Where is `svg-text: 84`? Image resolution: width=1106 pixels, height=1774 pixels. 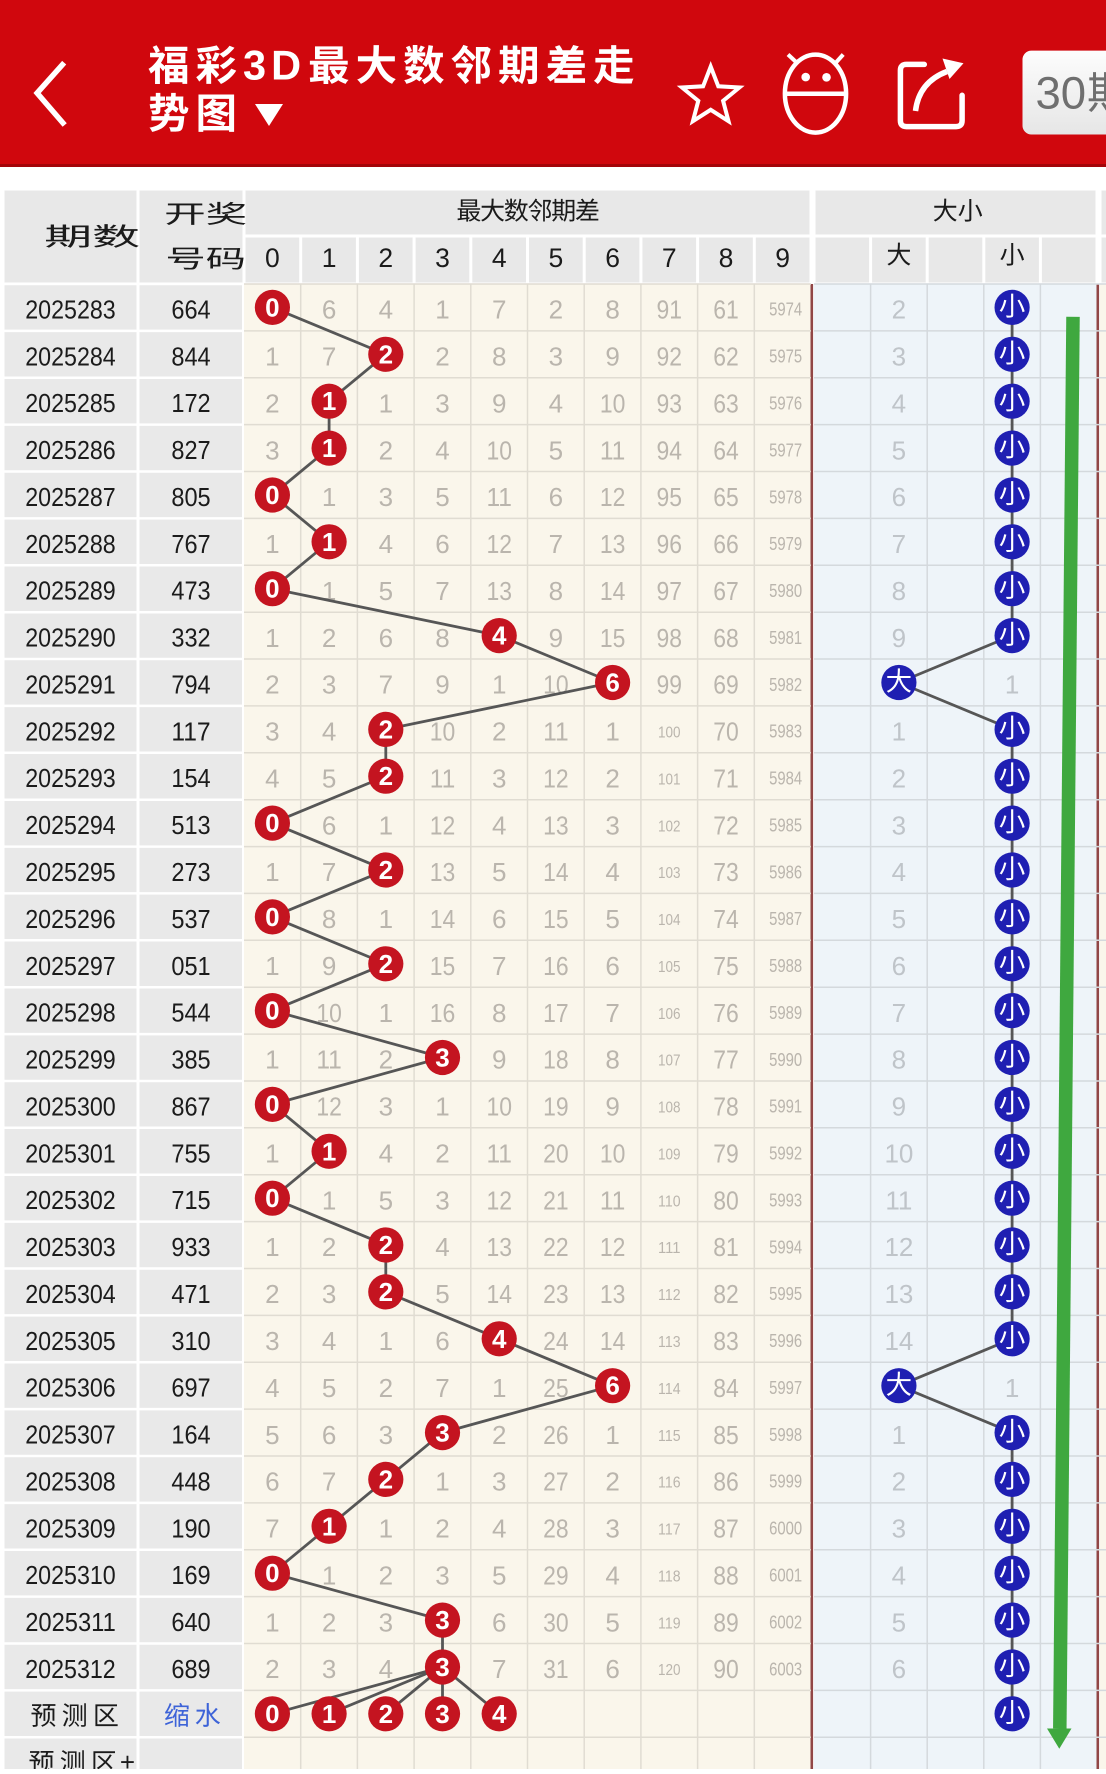 svg-text: 84 is located at coordinates (726, 1388).